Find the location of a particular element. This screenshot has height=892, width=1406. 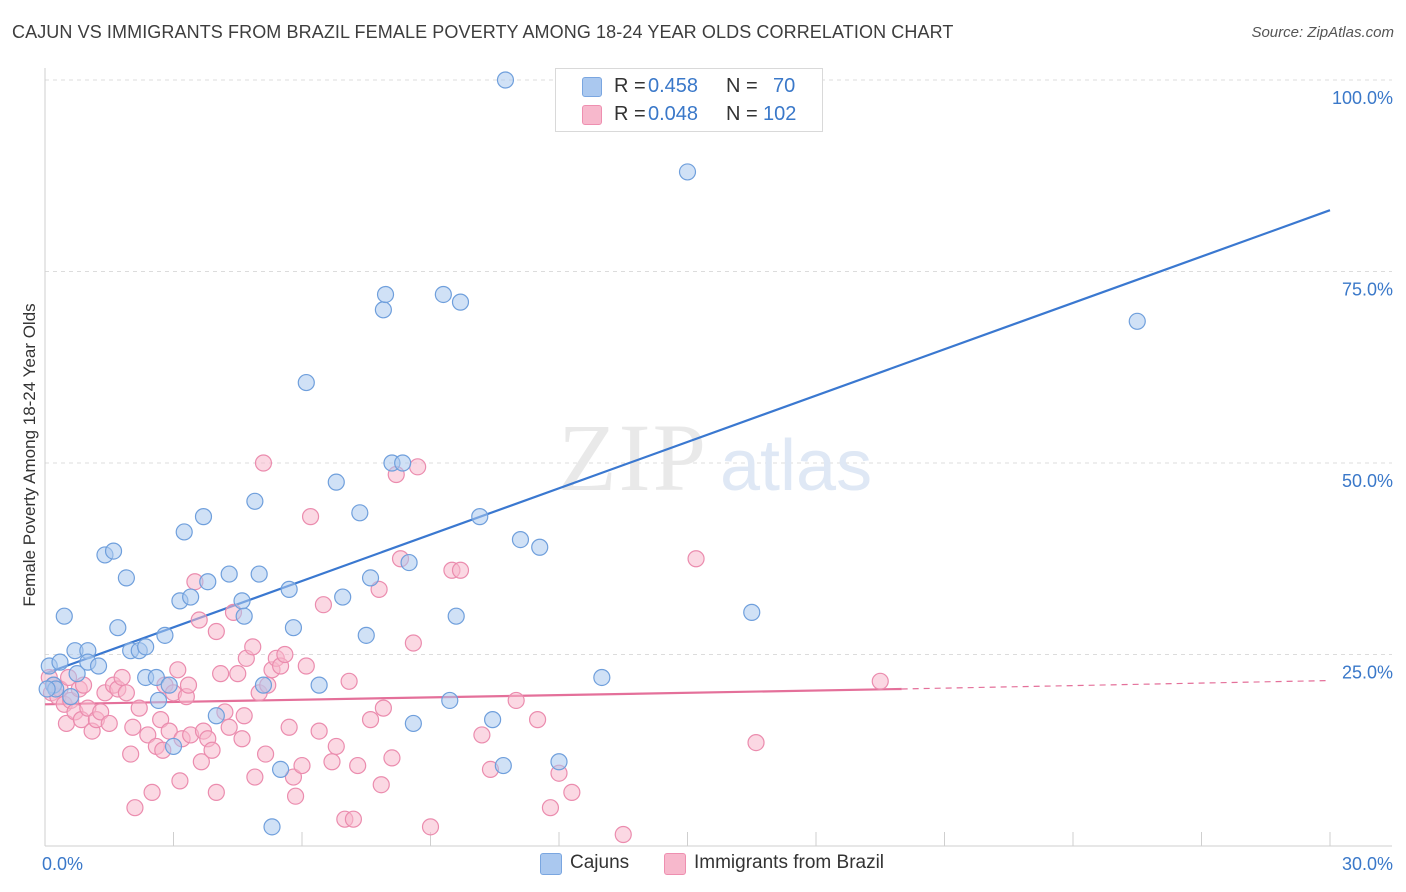

legend-label-cajuns: Cajuns is located at coordinates (600, 862).